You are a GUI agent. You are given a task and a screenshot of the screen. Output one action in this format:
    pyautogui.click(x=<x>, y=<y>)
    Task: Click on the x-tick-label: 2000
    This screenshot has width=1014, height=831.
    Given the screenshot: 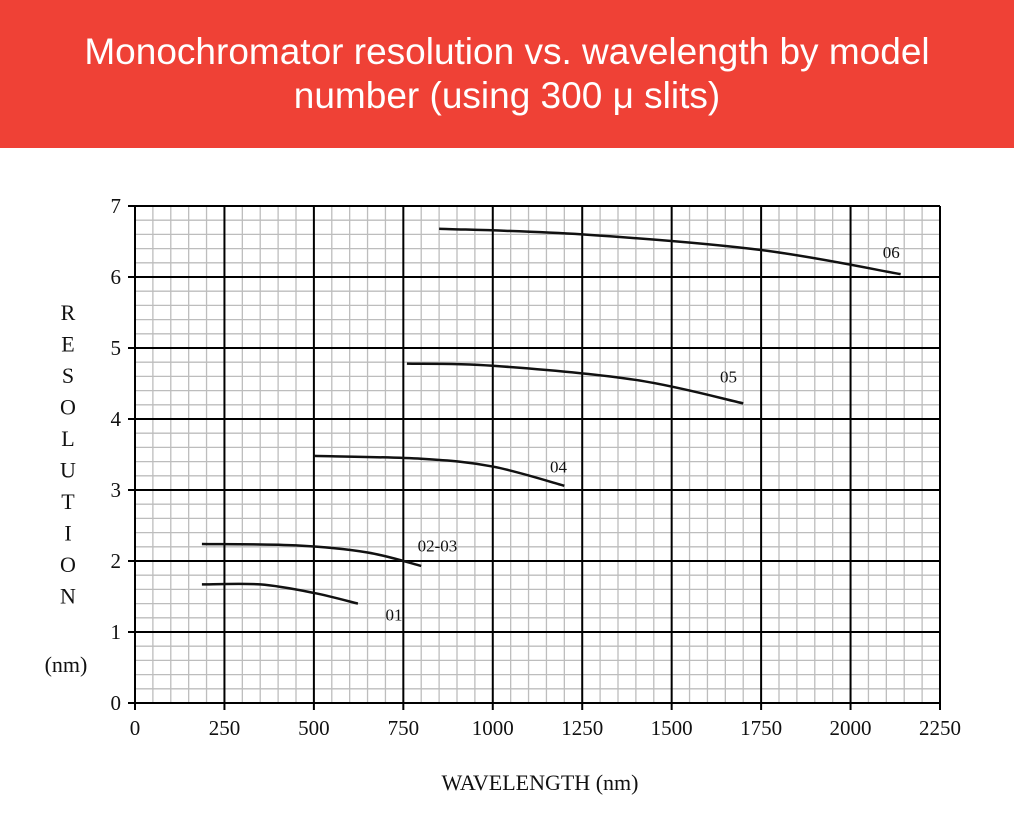 What is the action you would take?
    pyautogui.click(x=851, y=728)
    